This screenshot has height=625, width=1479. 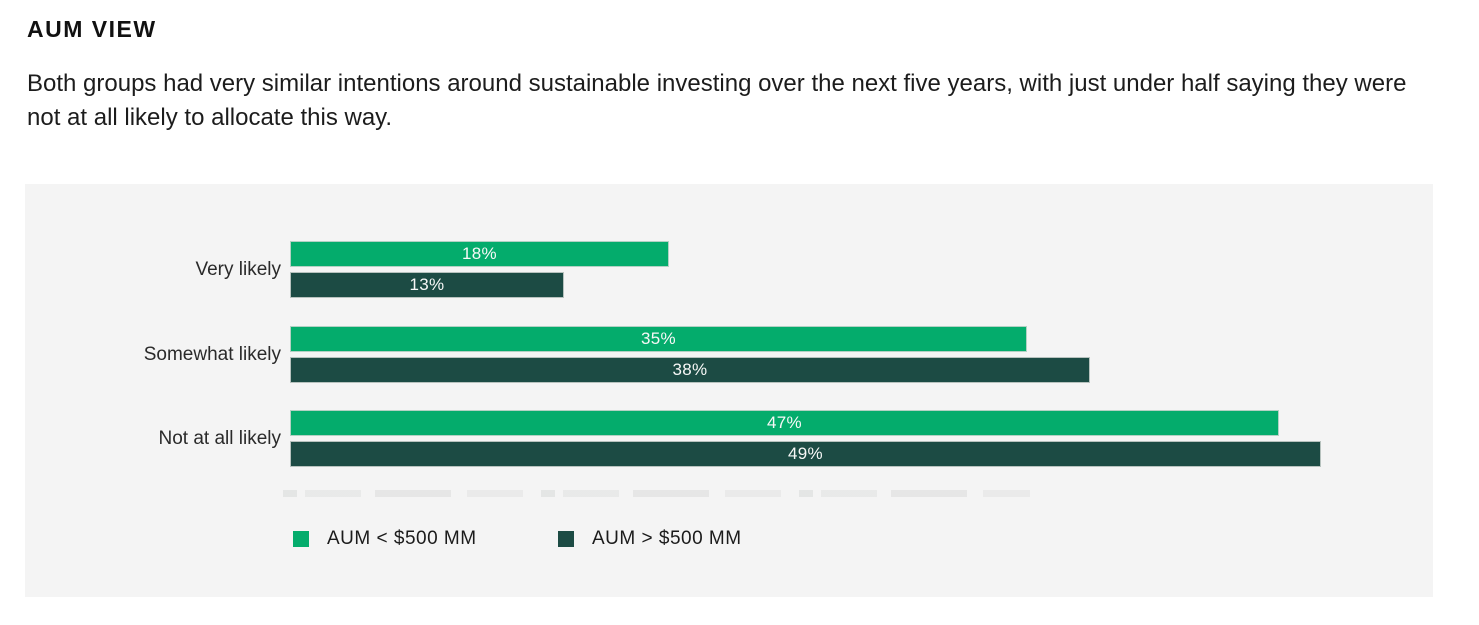 I want to click on bar-aum-under-500mm-somewhat-likely: 35%, so click(x=658, y=339).